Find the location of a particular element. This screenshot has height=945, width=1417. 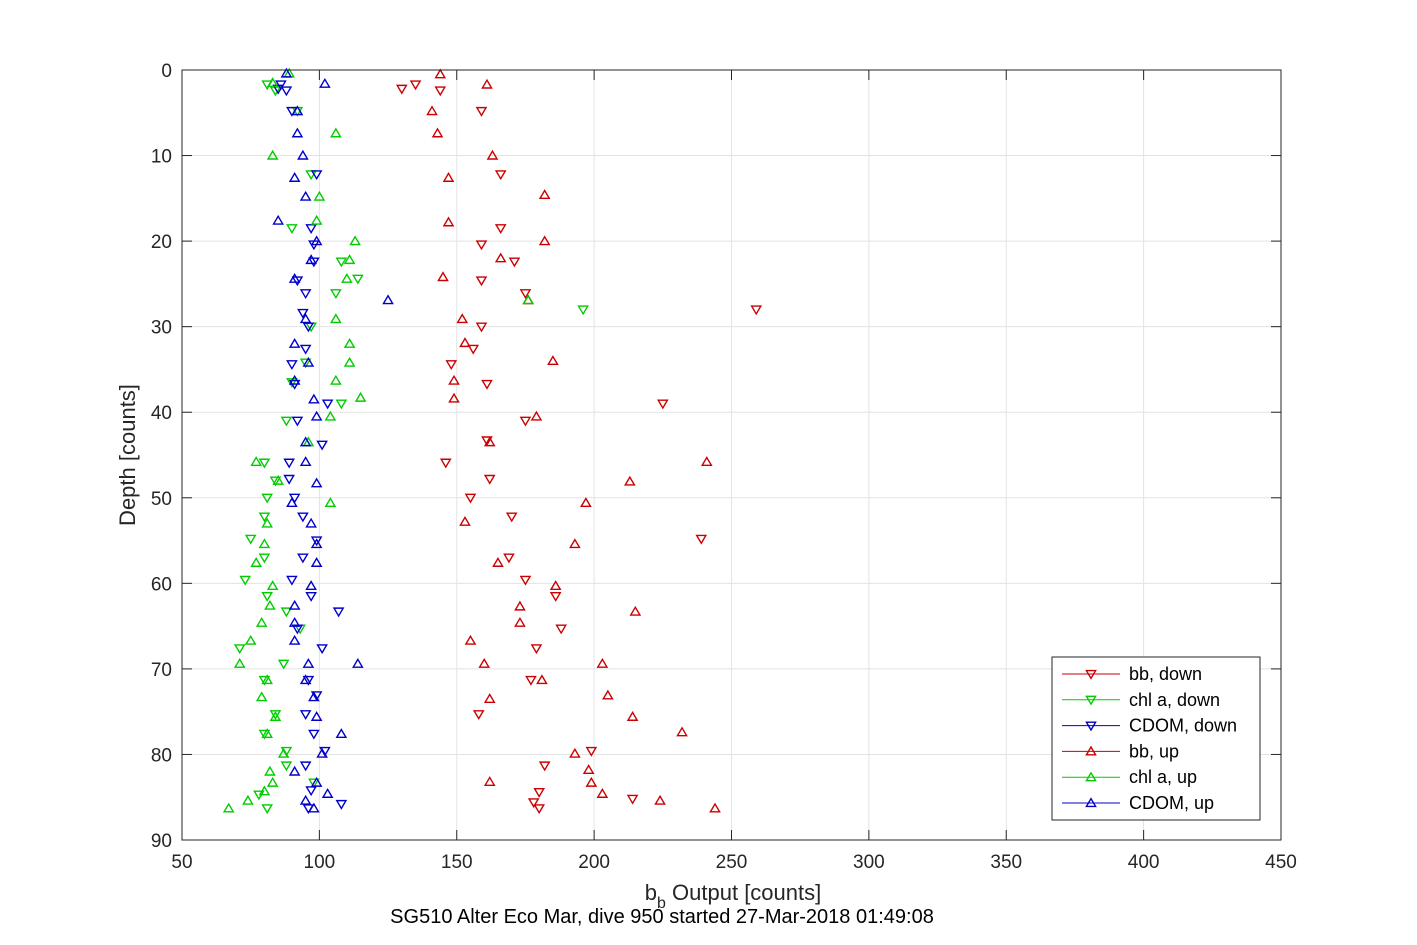

legend-label: chl a, up is located at coordinates (1163, 777).